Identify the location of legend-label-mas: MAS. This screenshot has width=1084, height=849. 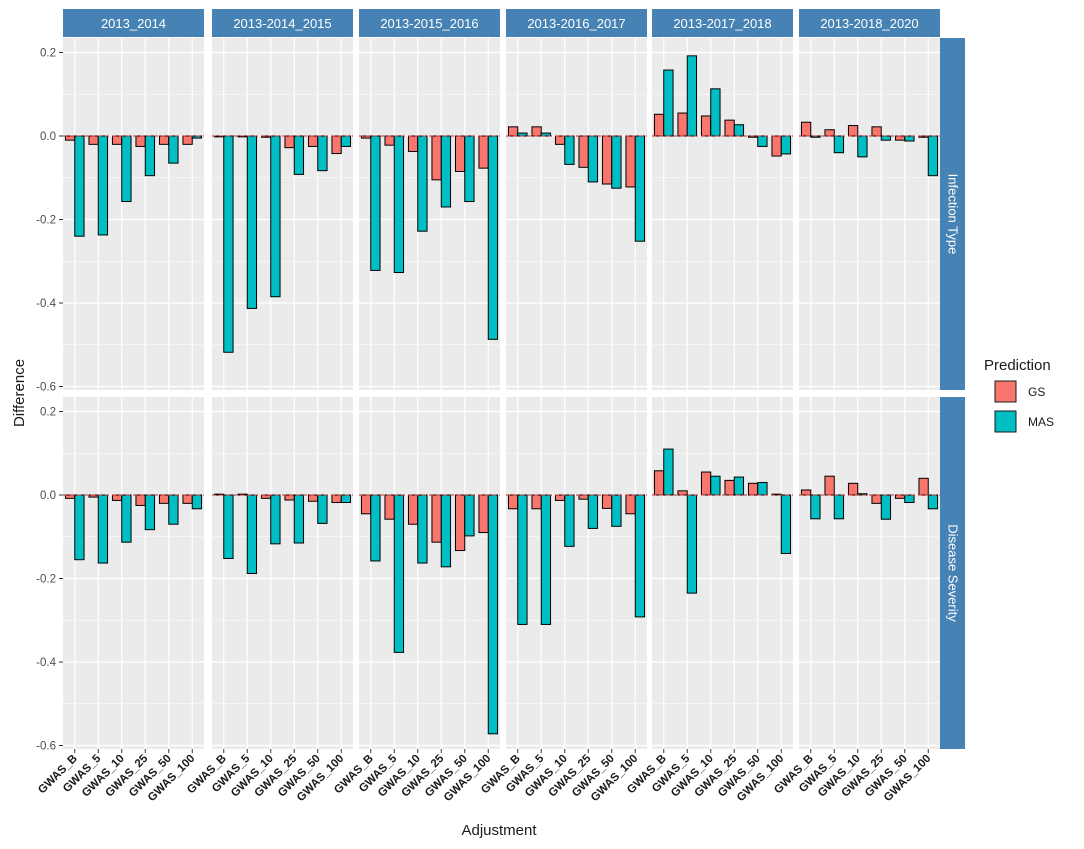
(1041, 422).